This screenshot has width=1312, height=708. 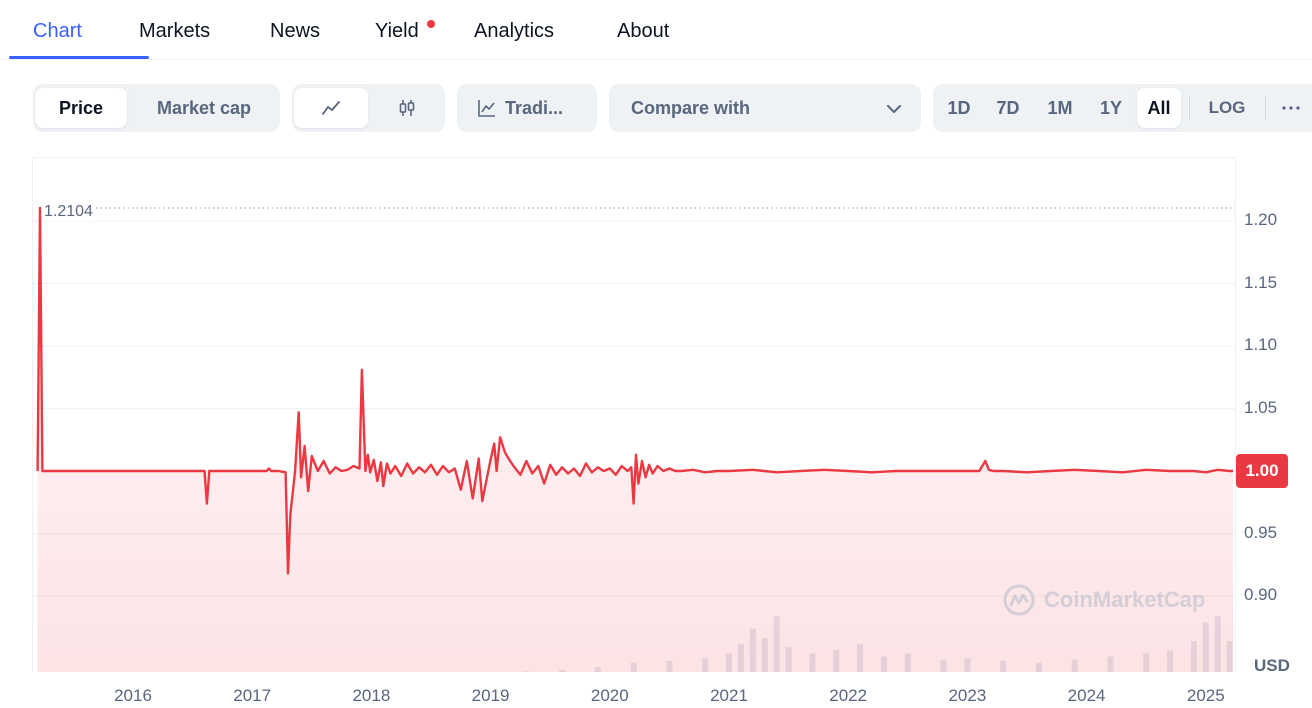 I want to click on x-tick-label: 2025, so click(x=1205, y=695).